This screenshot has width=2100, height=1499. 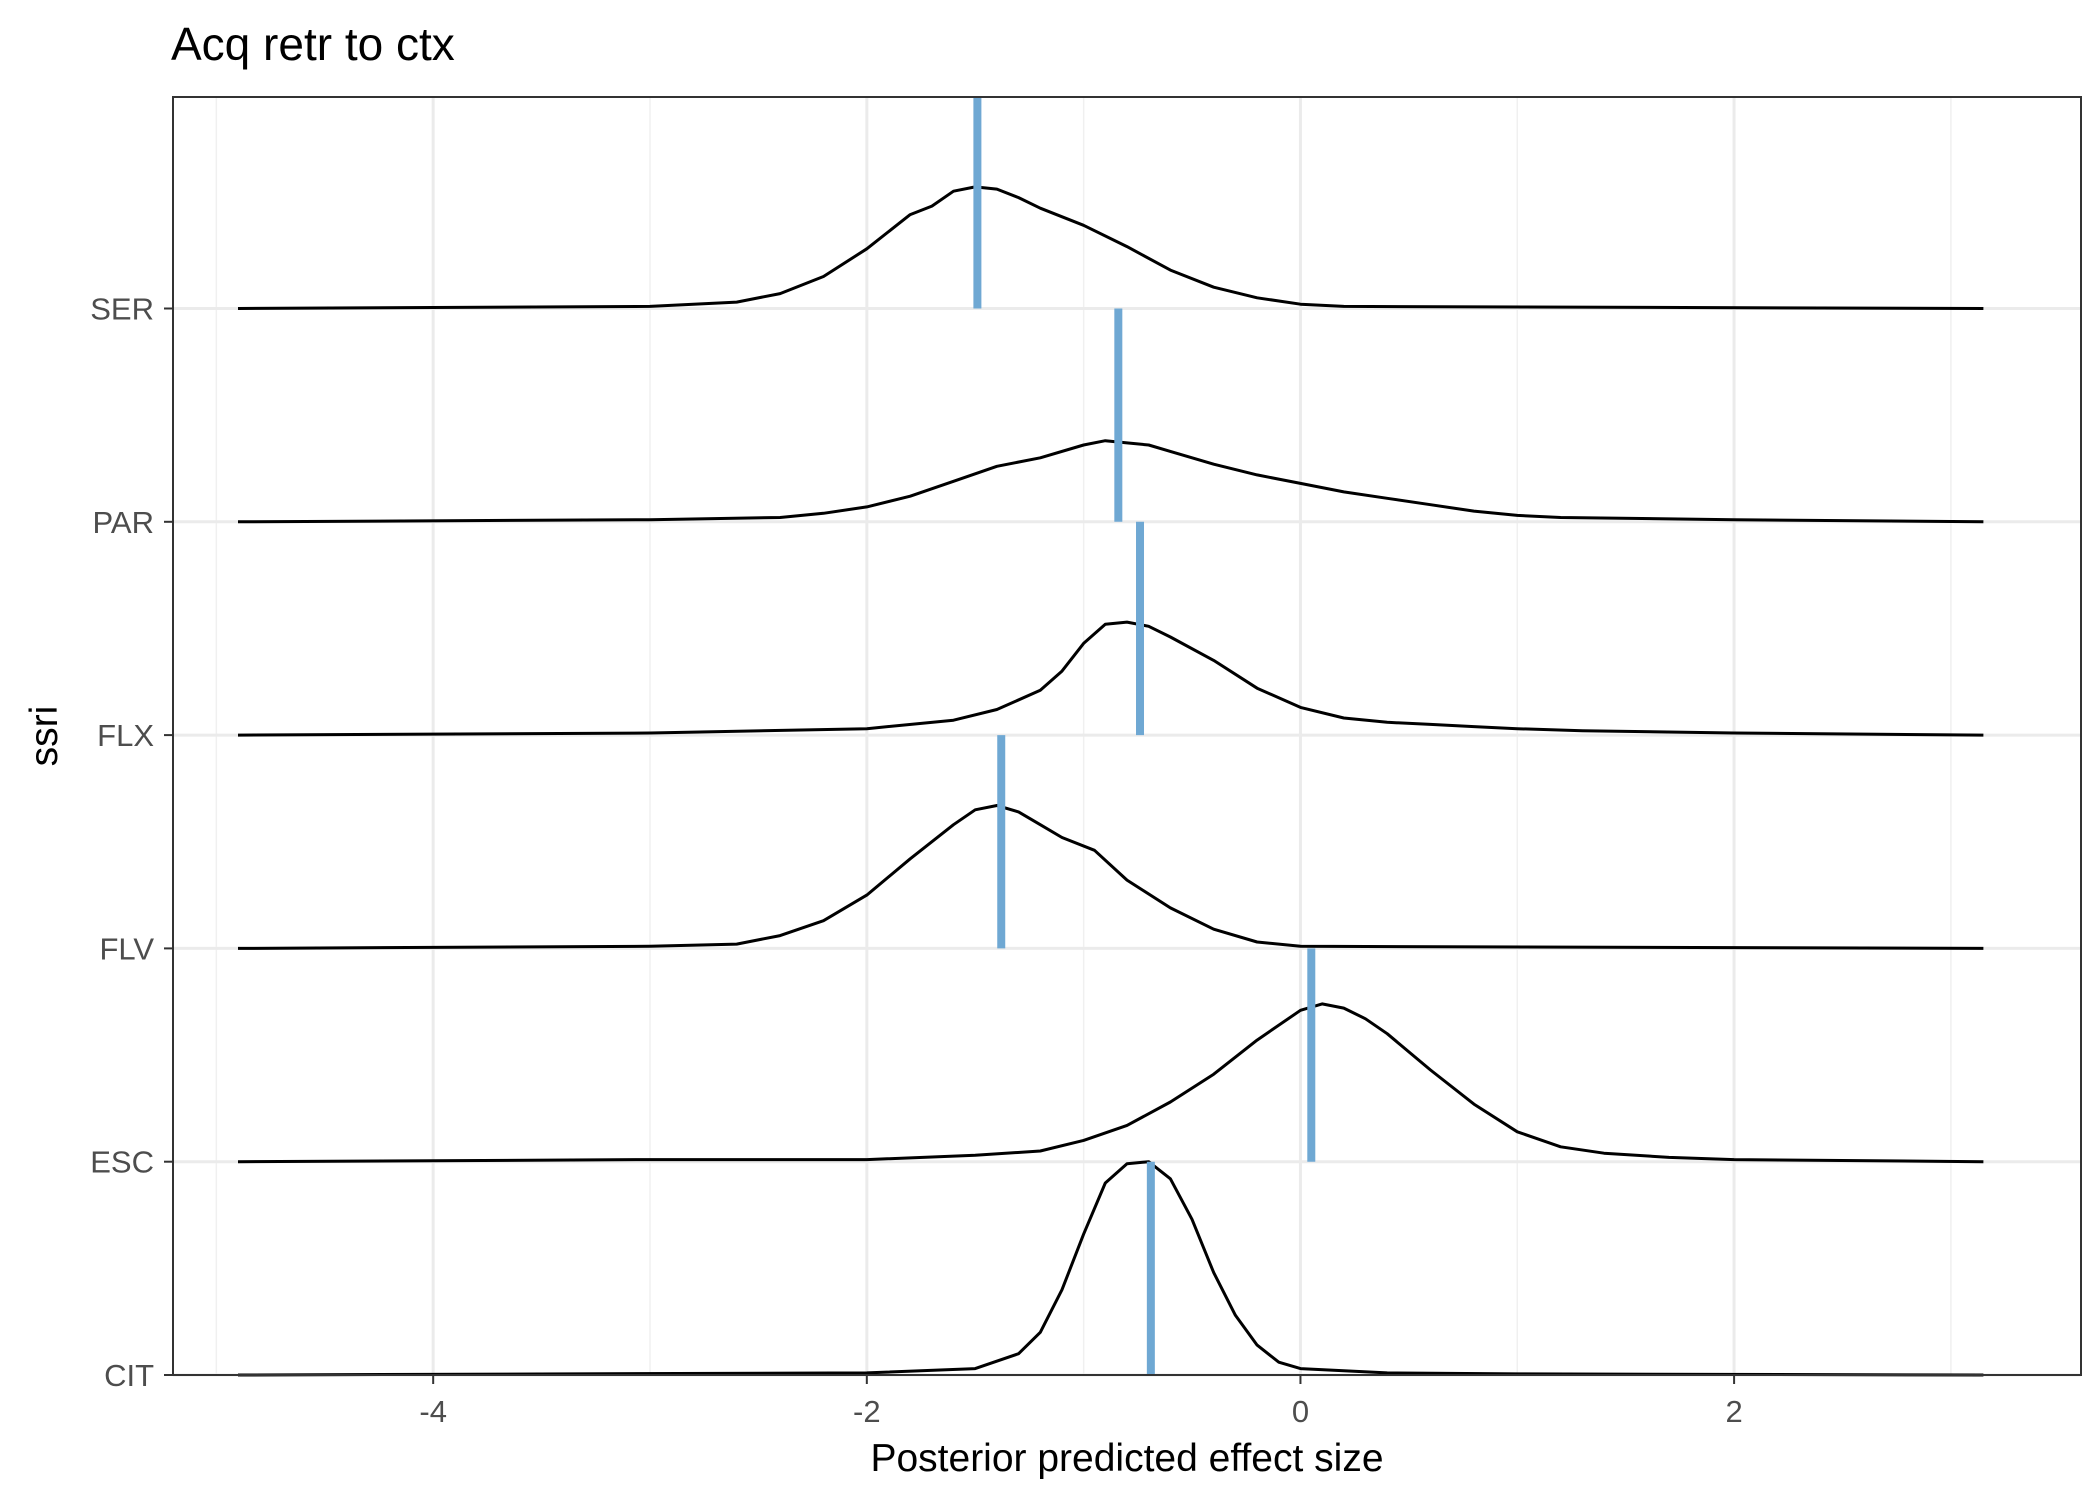 I want to click on y-tick-label: FLX, so click(x=125, y=735).